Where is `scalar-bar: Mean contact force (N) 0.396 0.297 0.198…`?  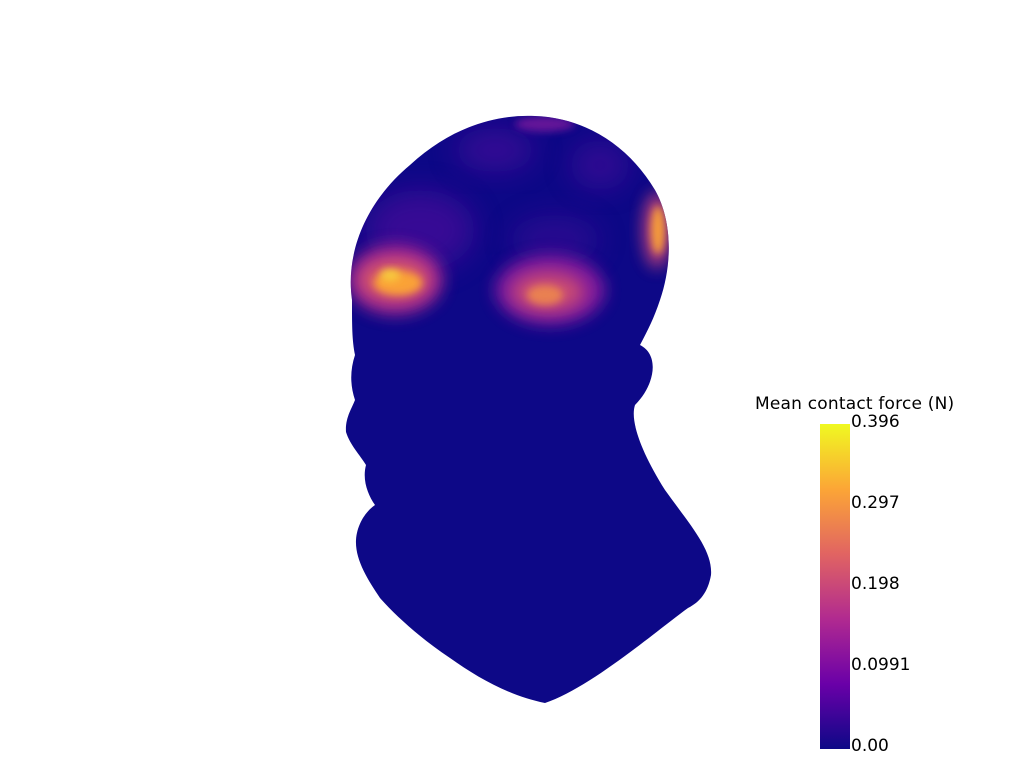 scalar-bar: Mean contact force (N) 0.396 0.297 0.198… is located at coordinates (860, 575).